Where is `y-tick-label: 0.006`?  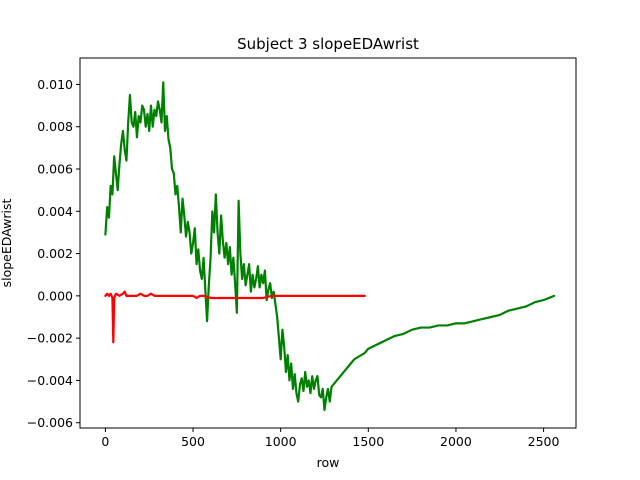 y-tick-label: 0.006 is located at coordinates (55, 169).